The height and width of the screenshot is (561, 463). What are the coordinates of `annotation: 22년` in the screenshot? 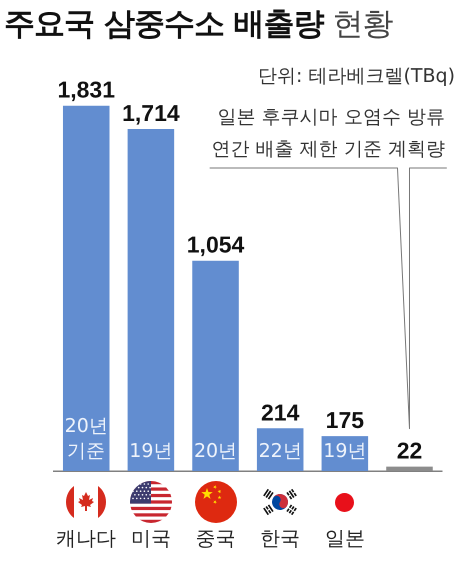 It's located at (280, 451).